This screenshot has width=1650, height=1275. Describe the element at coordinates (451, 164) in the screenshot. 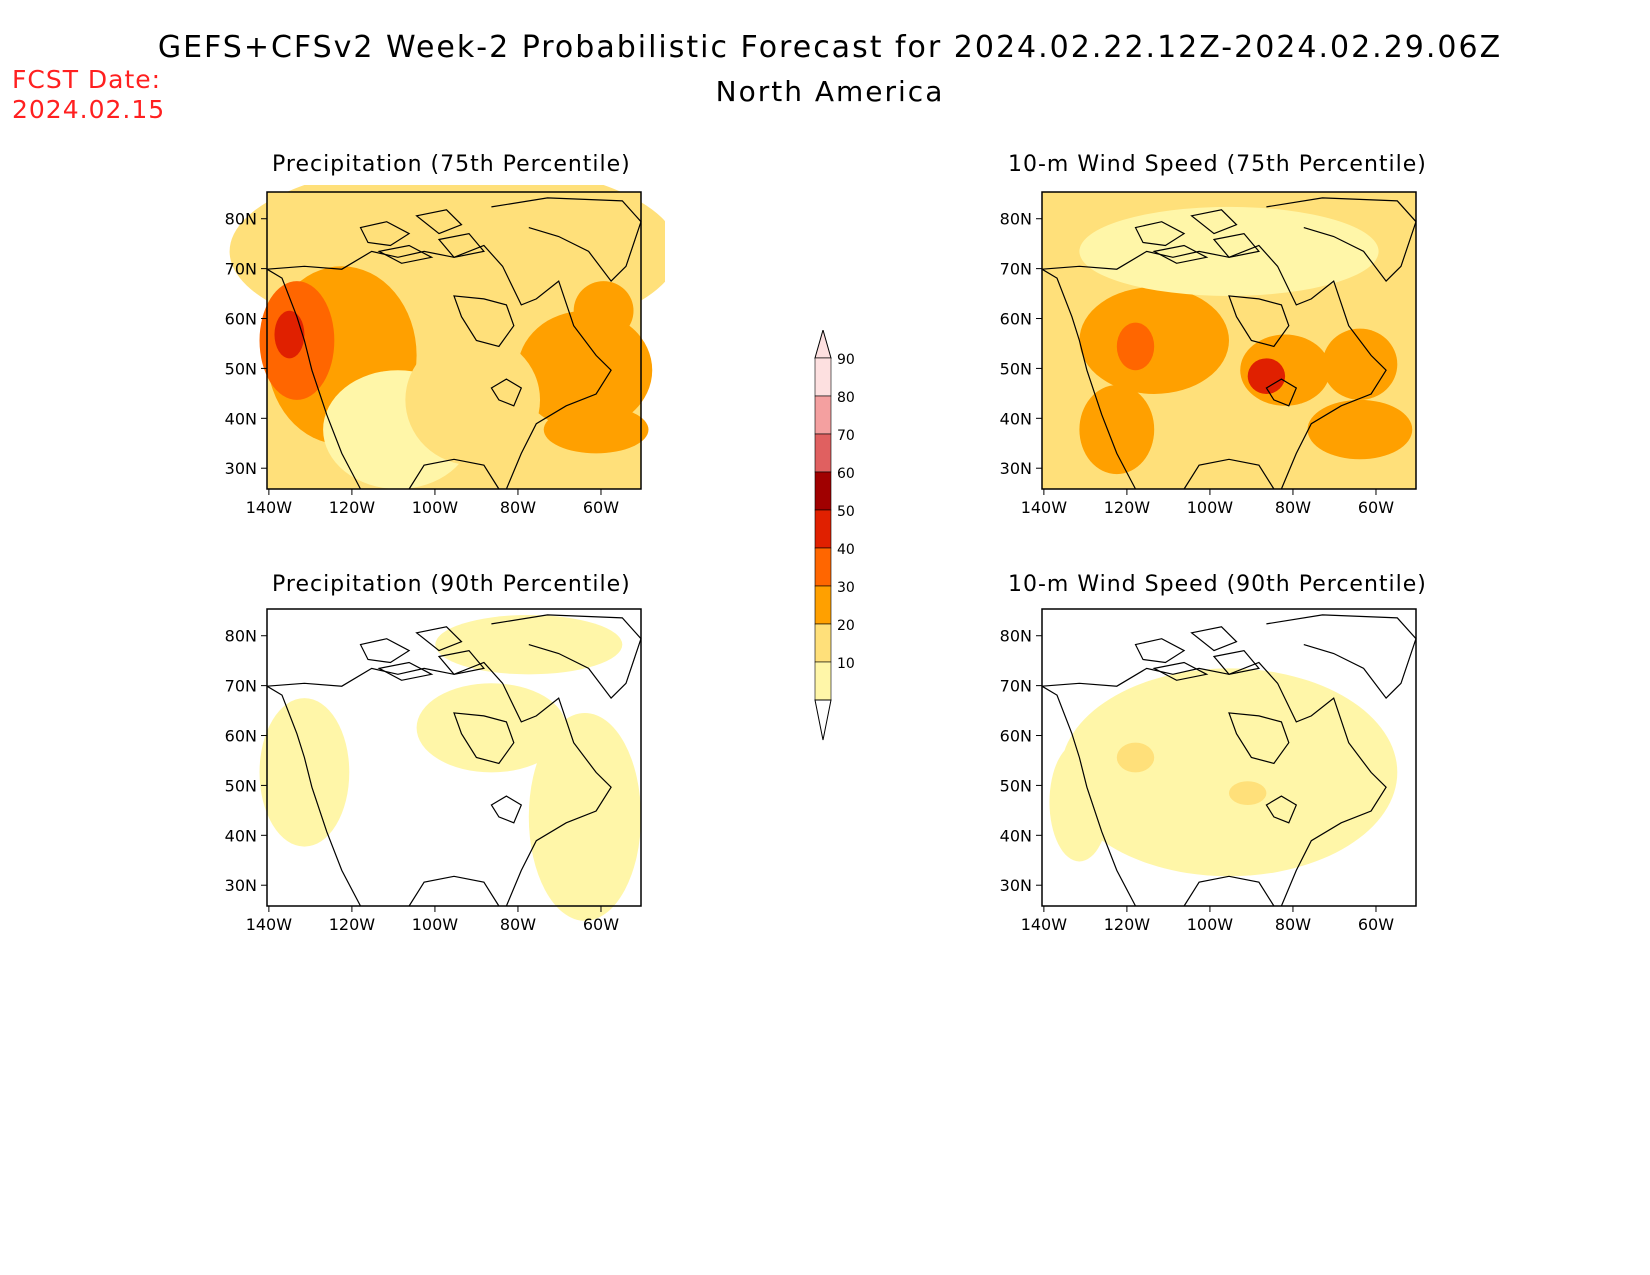

I see `panel-title-precip75: Precipitation (75th Percentile)` at that location.